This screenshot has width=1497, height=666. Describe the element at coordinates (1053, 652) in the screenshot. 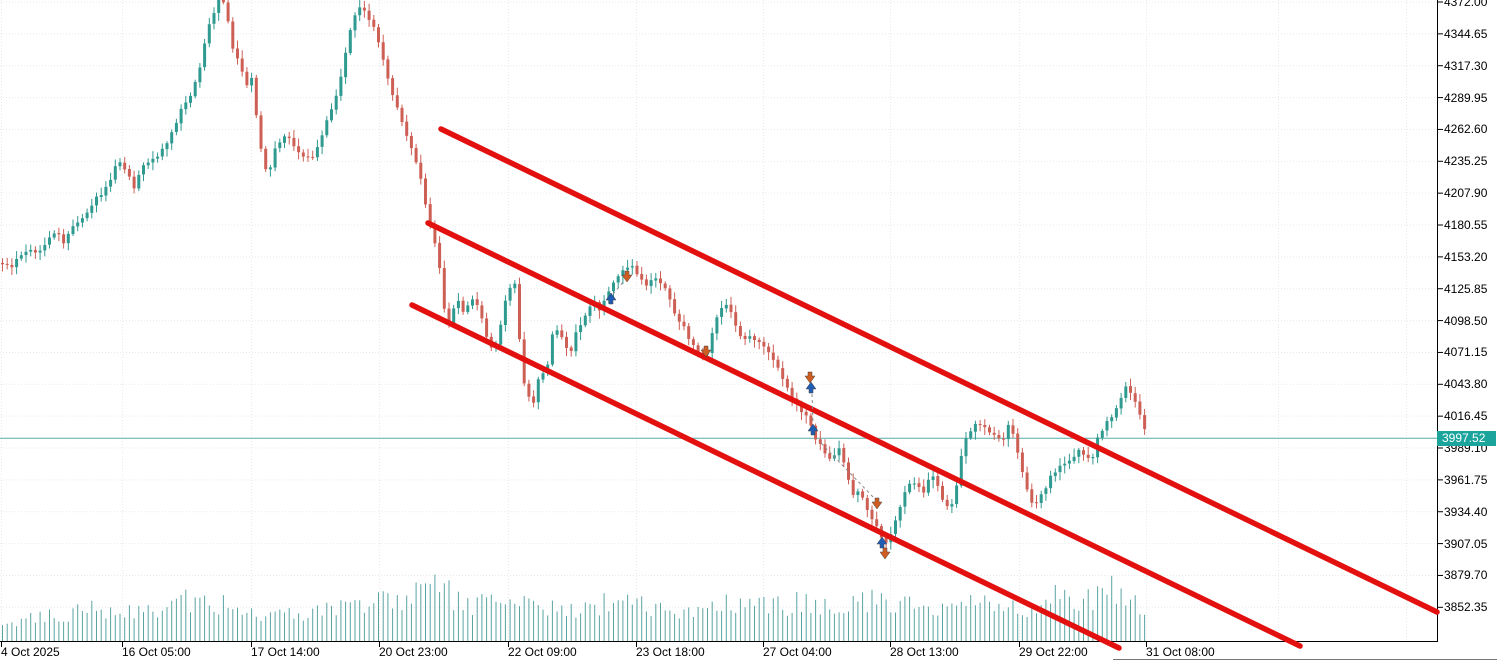

I see `time-axis-label: 29 Oct 22:00` at that location.